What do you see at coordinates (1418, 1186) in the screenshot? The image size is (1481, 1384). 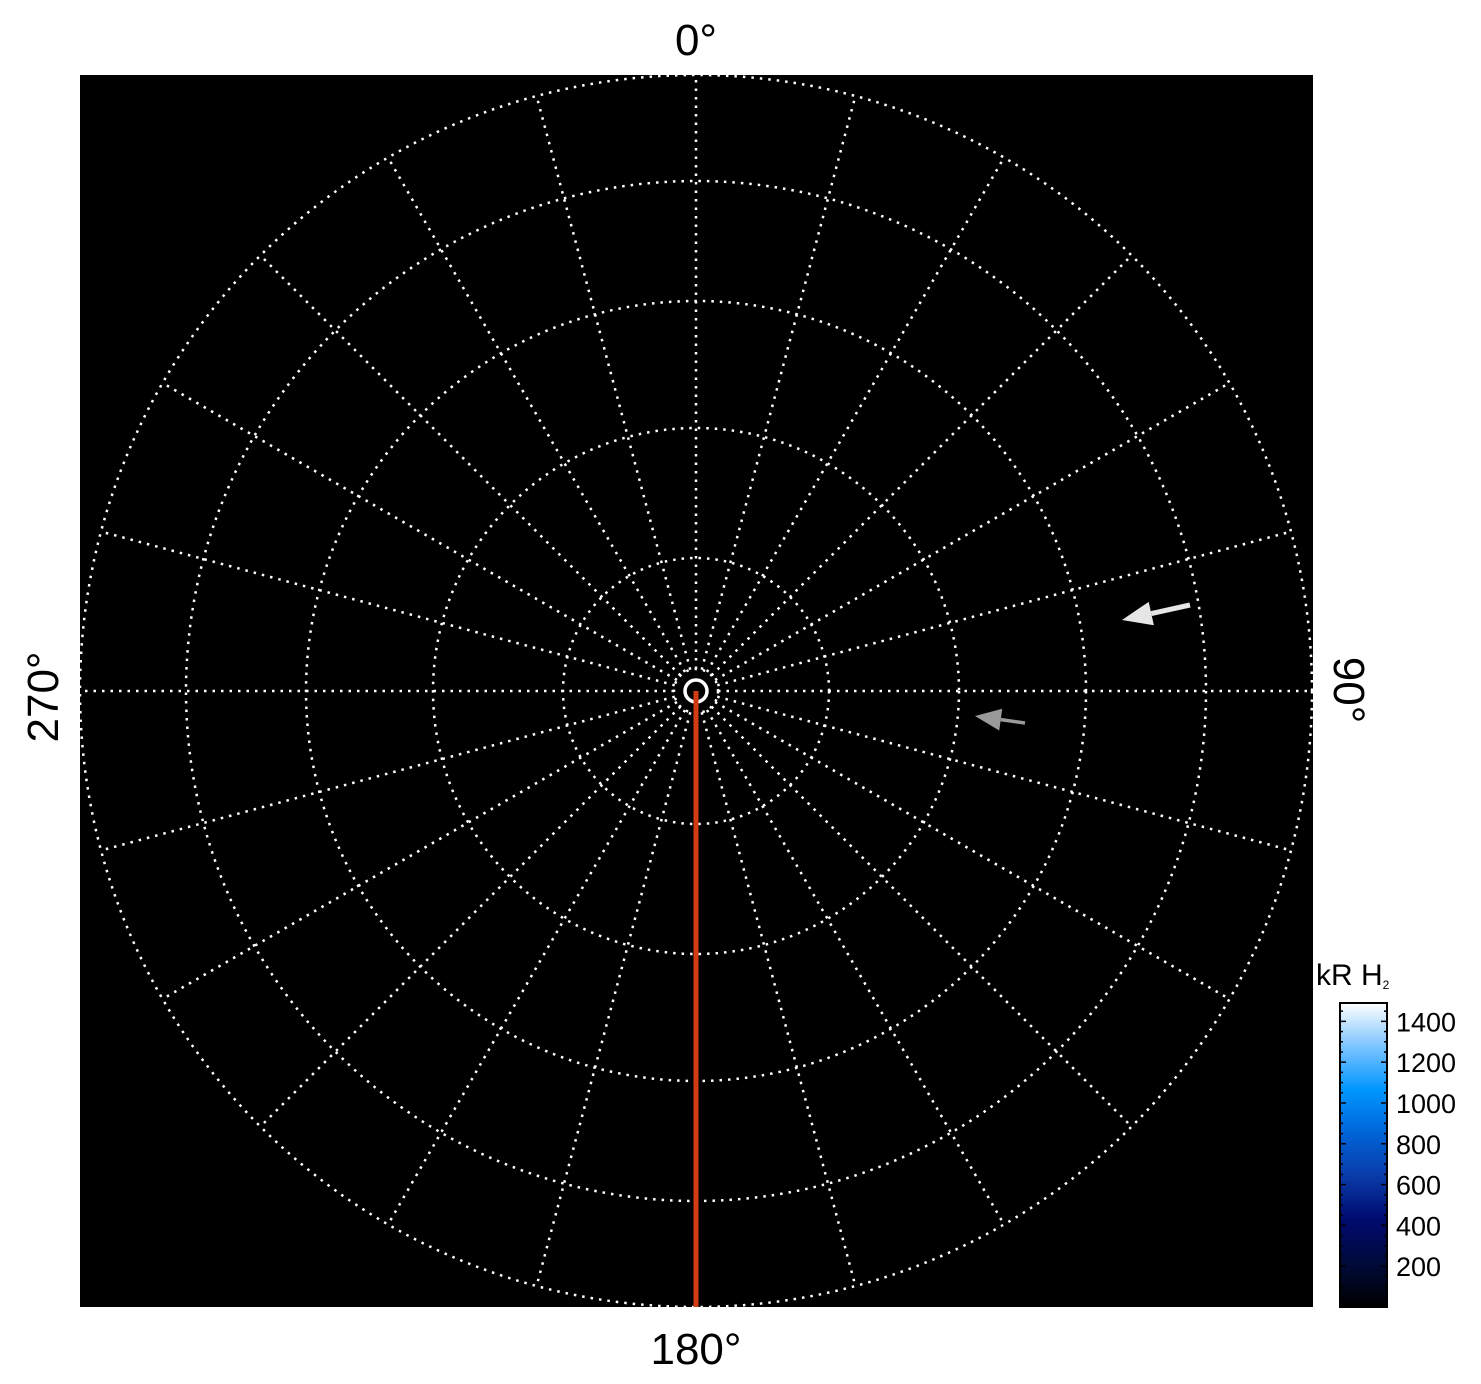 I see `colorbar-tick-label: 600` at bounding box center [1418, 1186].